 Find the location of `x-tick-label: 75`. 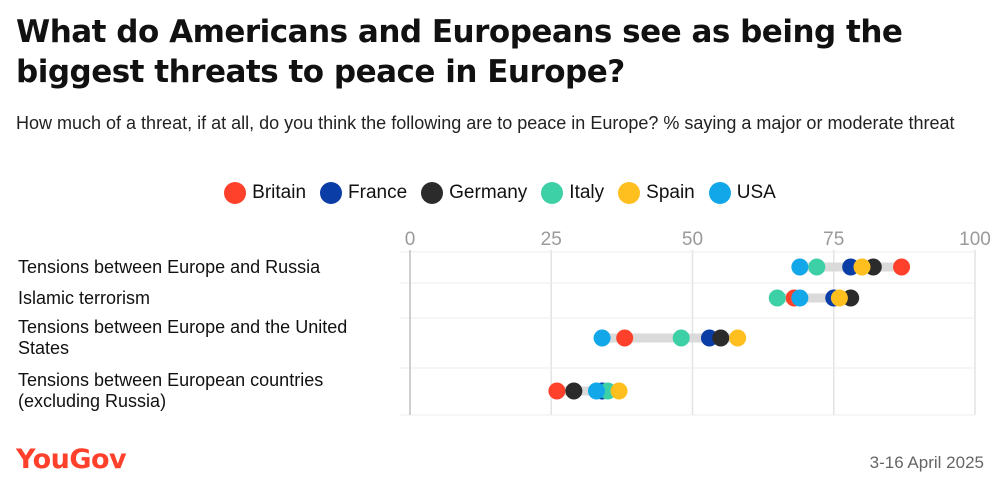

x-tick-label: 75 is located at coordinates (833, 239).